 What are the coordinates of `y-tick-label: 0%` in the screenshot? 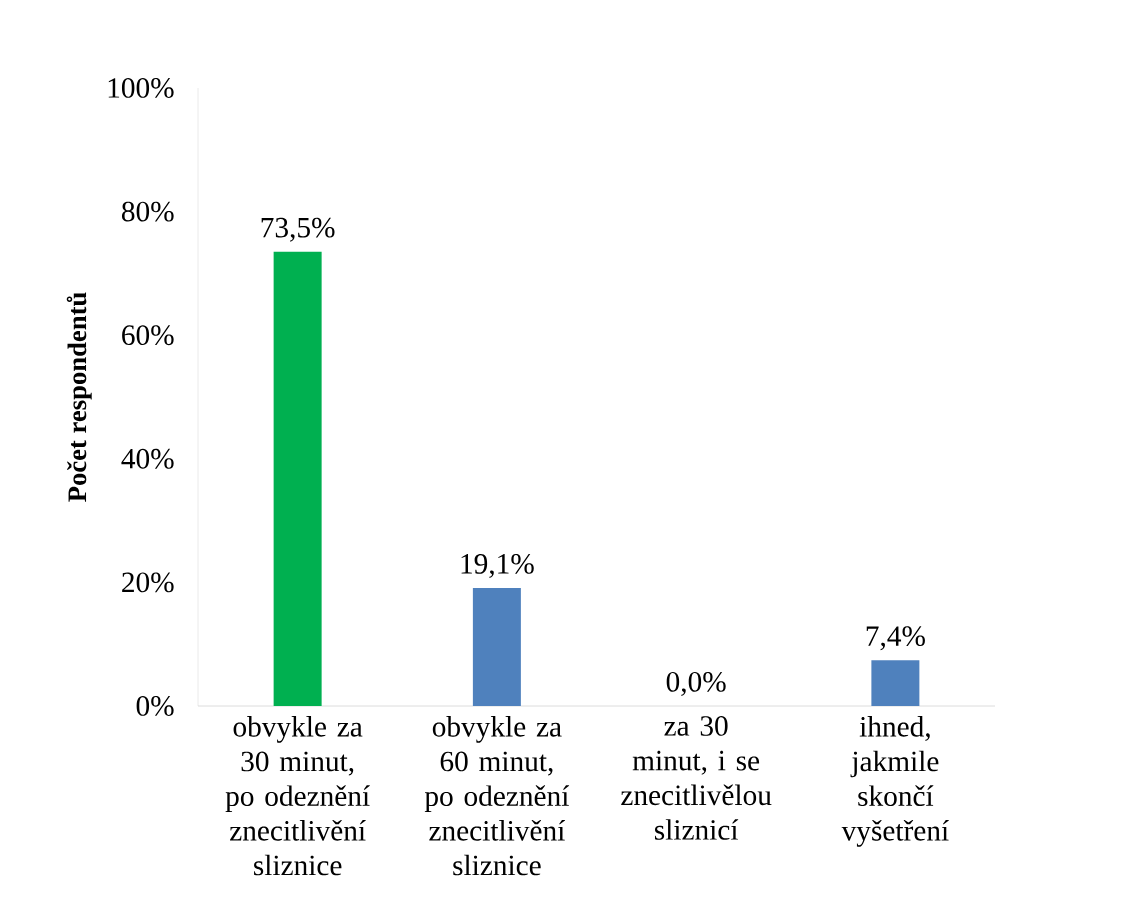 It's located at (155, 706).